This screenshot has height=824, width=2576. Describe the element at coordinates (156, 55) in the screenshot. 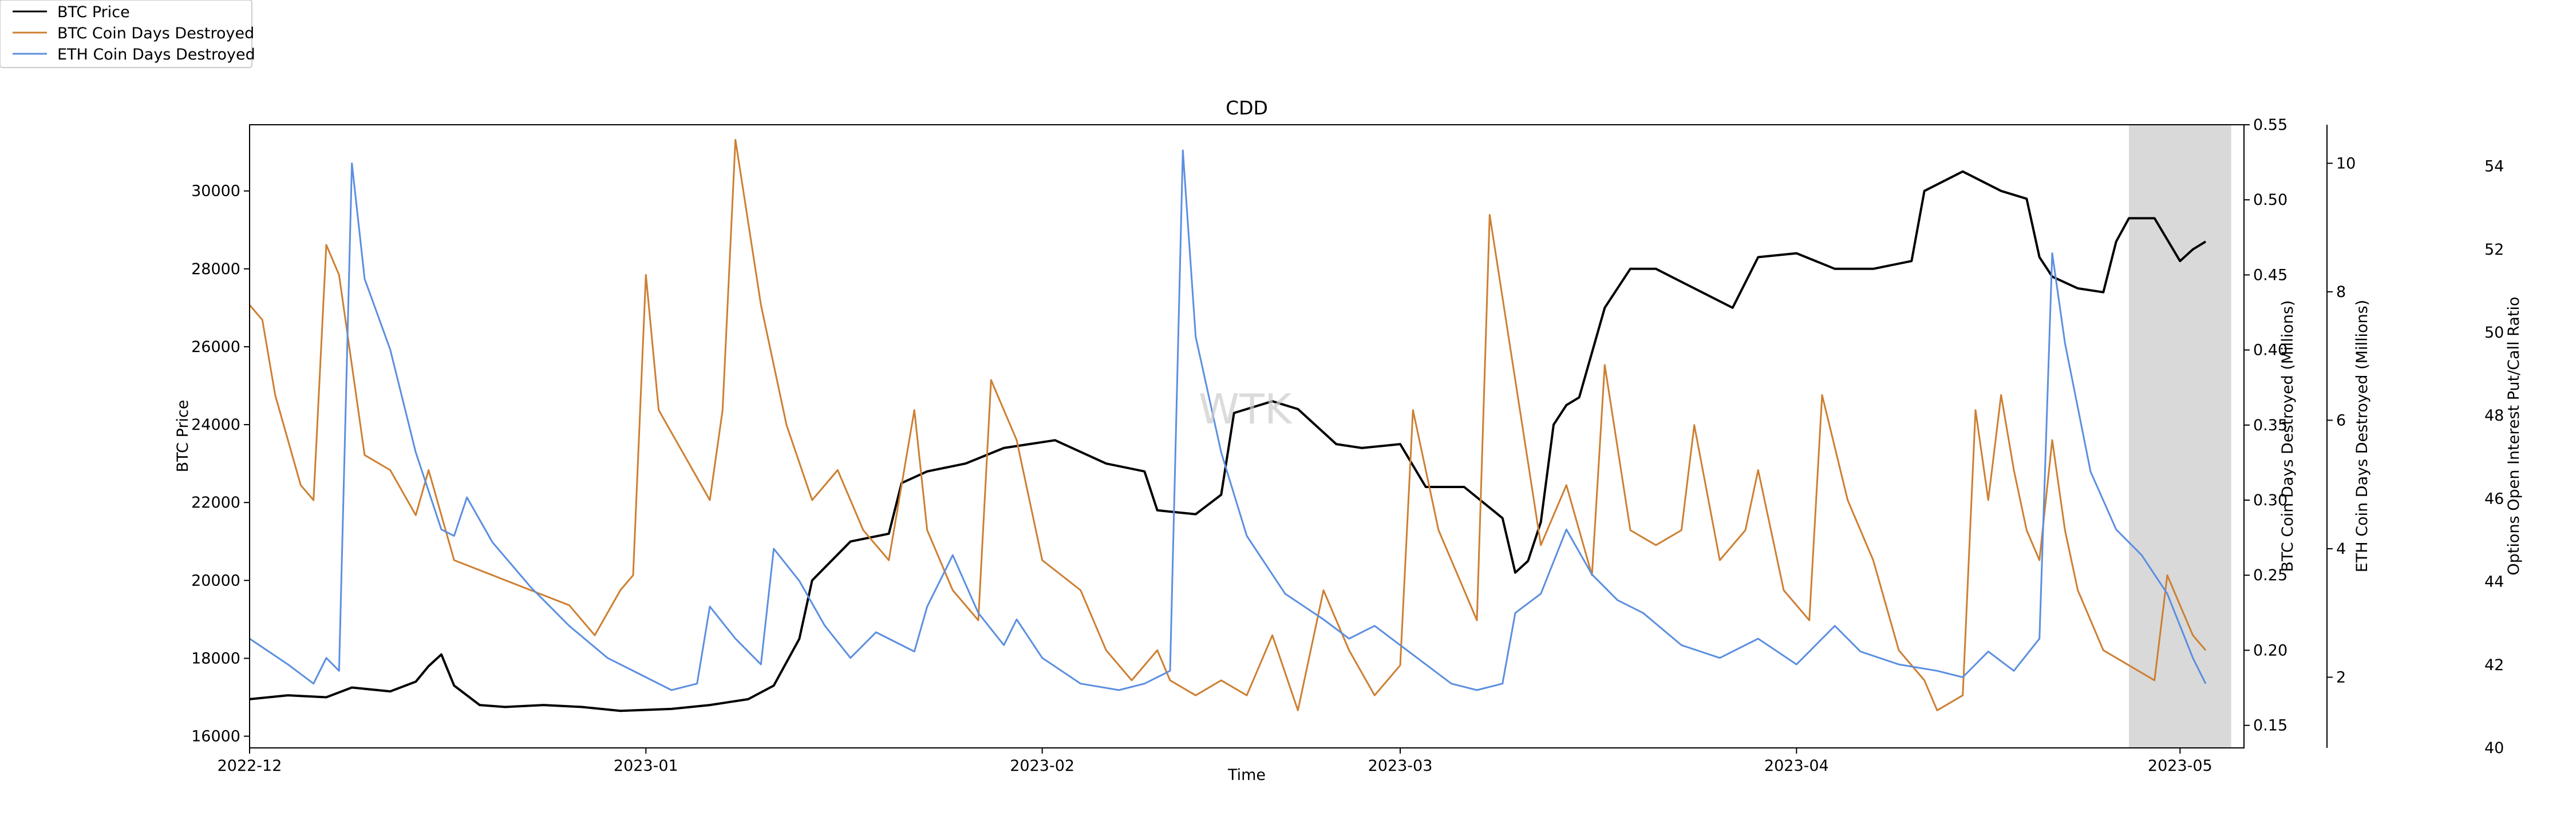

I see `legend-label-eth-cdd: ETH Coin Days Destroyed` at that location.